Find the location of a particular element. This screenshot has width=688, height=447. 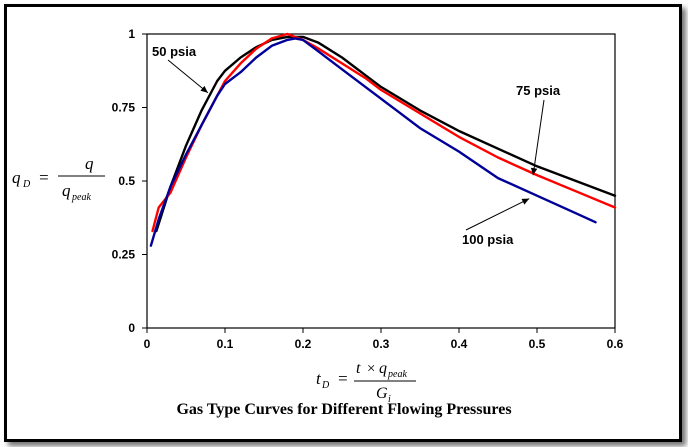

annotation-arrow-50-psia is located at coordinates (188, 76).